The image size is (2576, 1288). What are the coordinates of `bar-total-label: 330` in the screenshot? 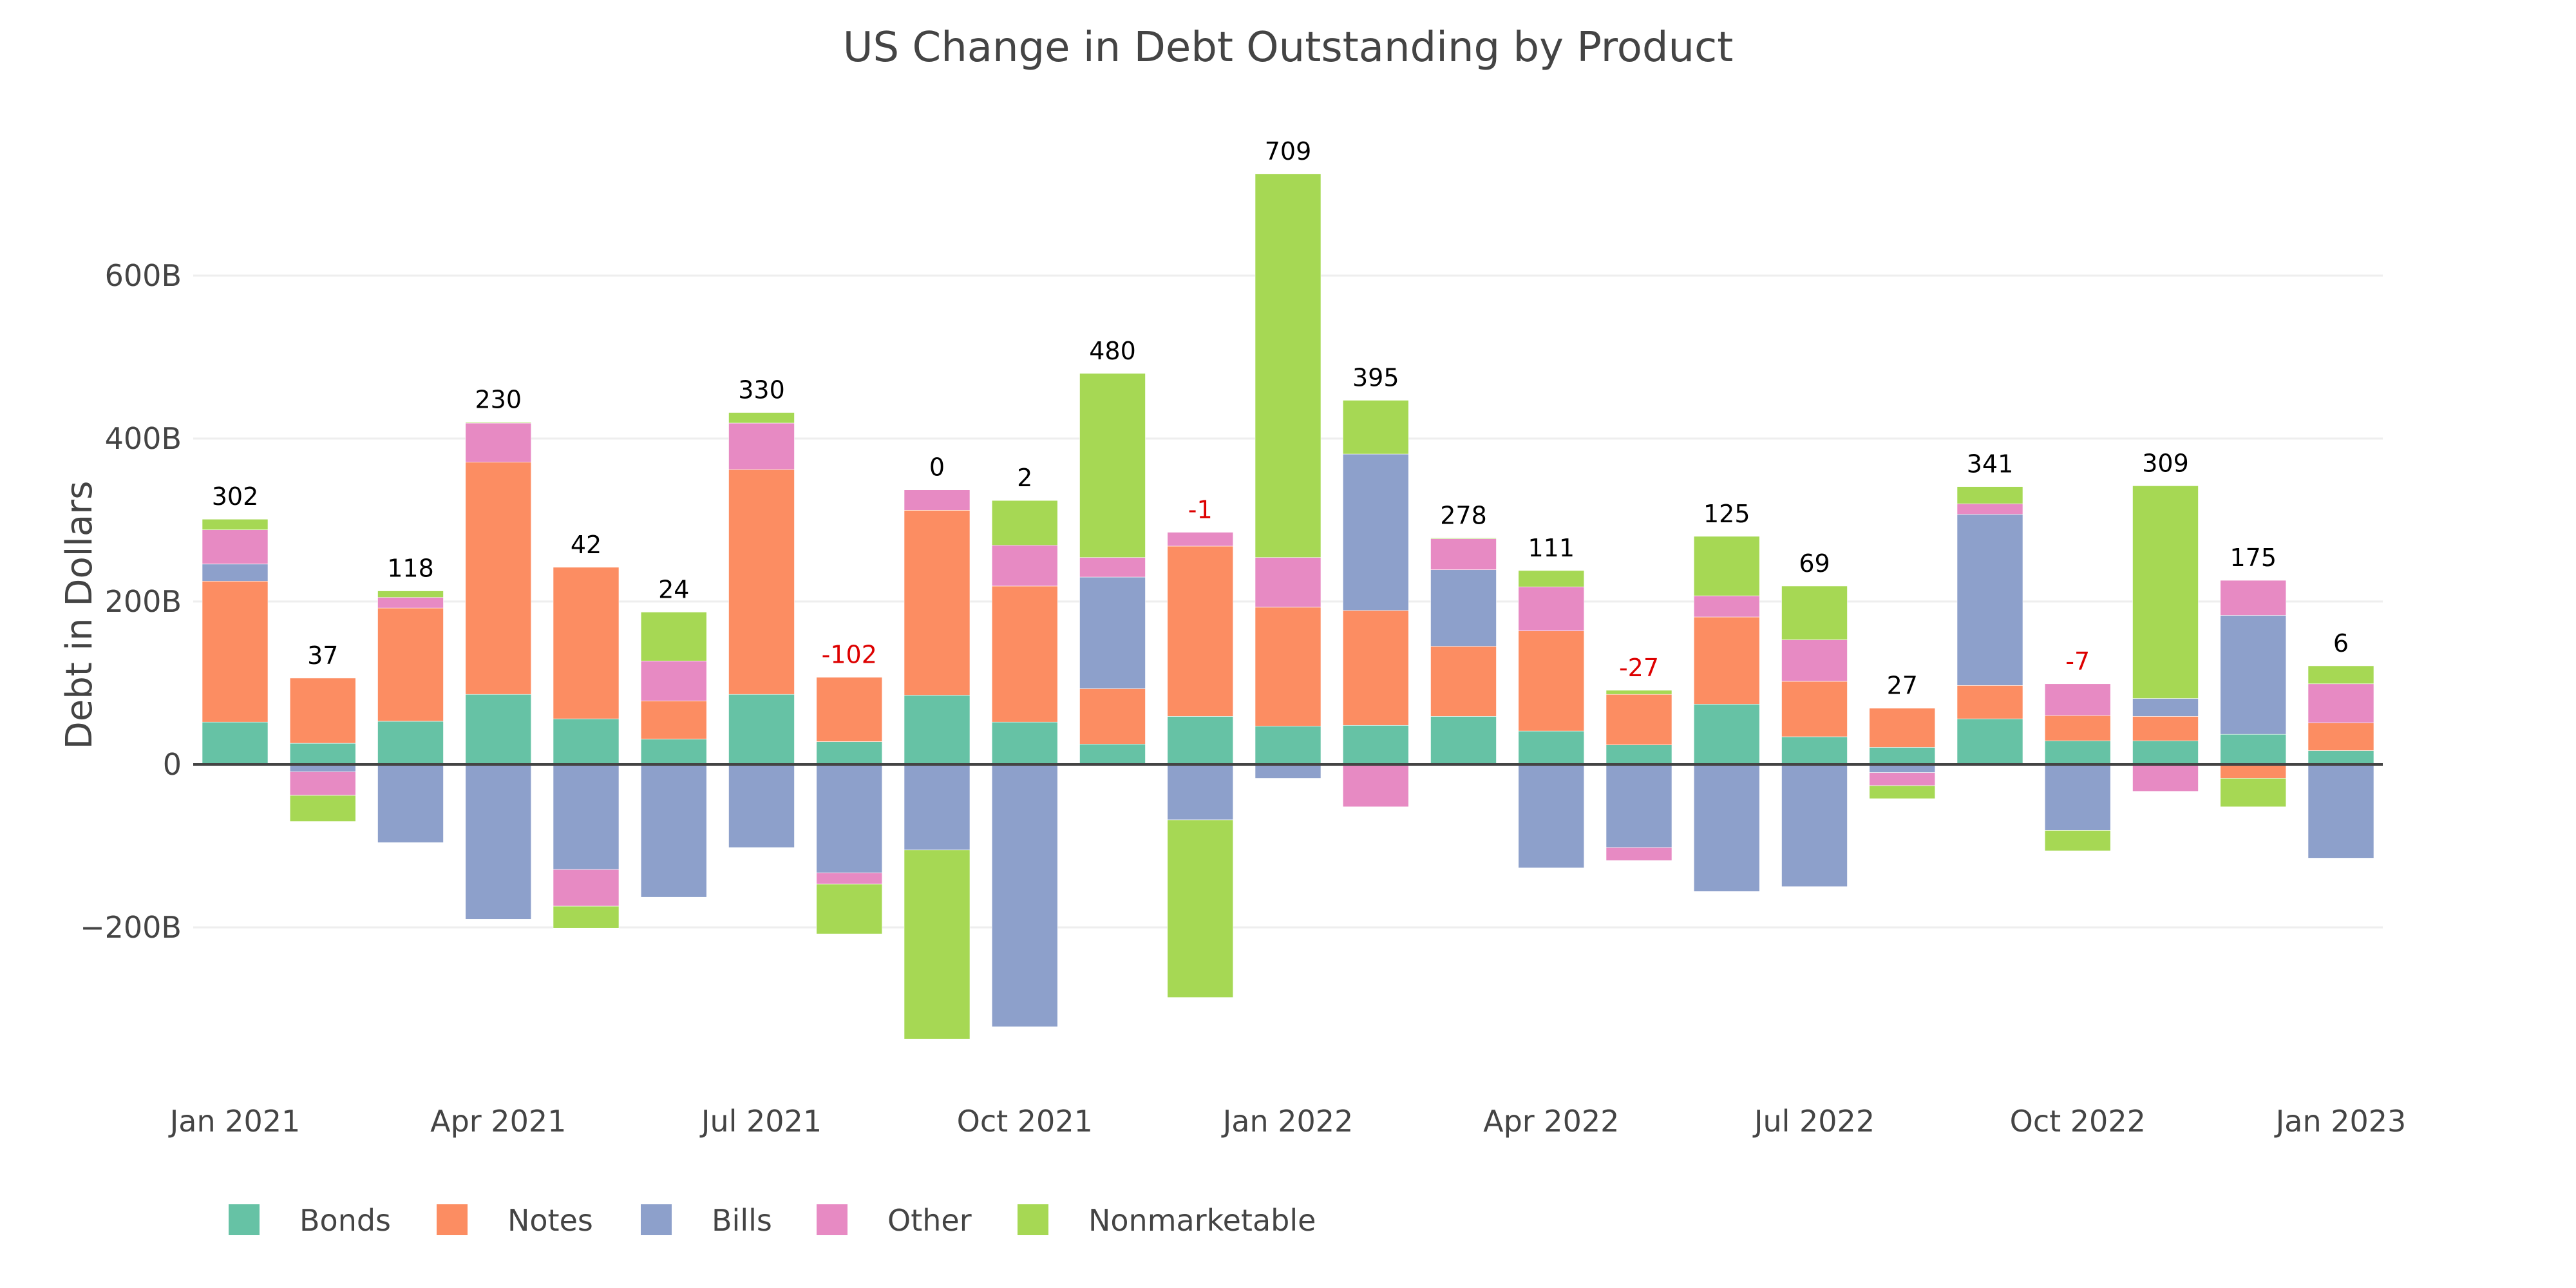 It's located at (761, 390).